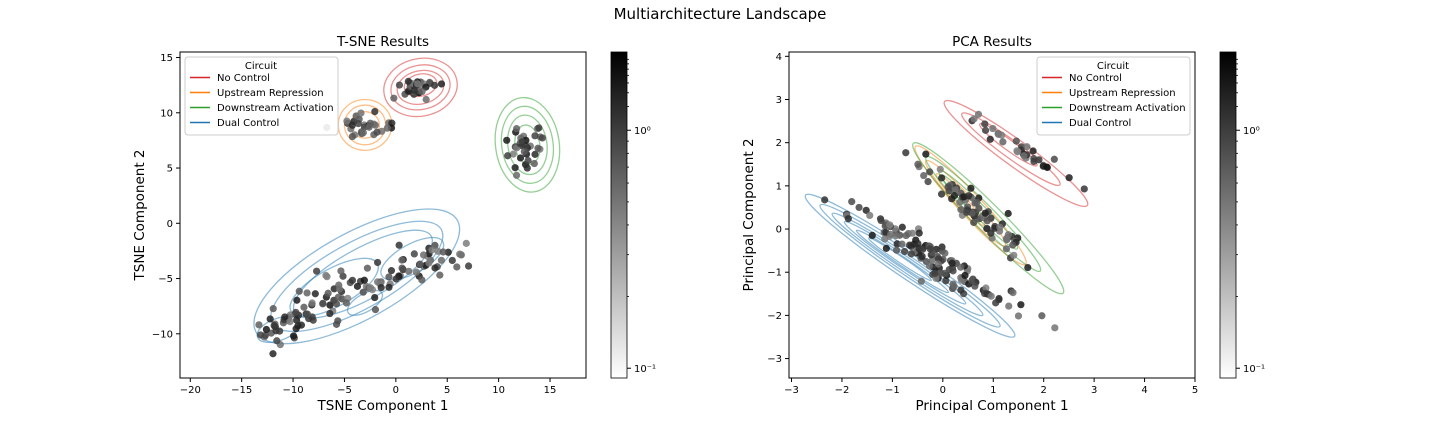 This screenshot has width=1440, height=436. What do you see at coordinates (749, 214) in the screenshot?
I see `y-axis-label: Principal Component 2` at bounding box center [749, 214].